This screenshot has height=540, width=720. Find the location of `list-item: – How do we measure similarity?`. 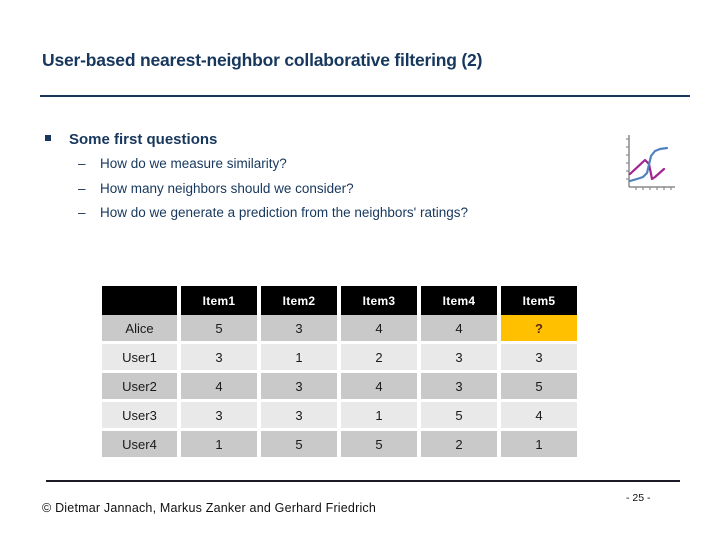

list-item: – How do we measure similarity? is located at coordinates (273, 163).